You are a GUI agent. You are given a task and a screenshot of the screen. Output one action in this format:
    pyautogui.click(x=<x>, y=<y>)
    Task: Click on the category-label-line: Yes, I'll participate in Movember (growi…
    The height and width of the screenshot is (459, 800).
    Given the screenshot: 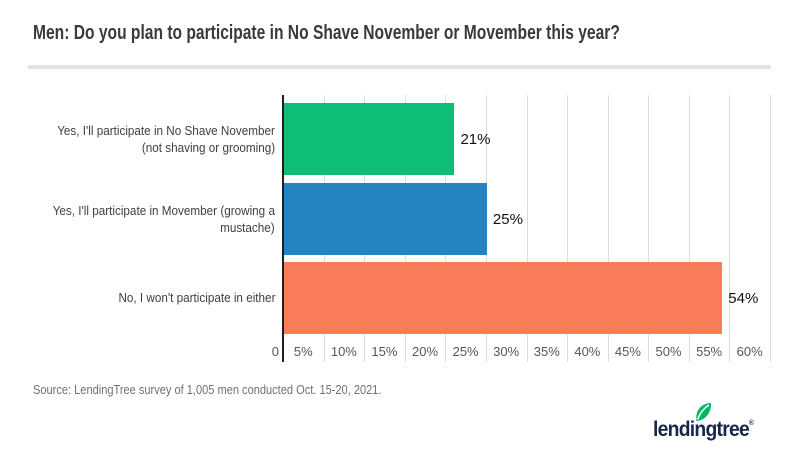 What is the action you would take?
    pyautogui.click(x=163, y=210)
    